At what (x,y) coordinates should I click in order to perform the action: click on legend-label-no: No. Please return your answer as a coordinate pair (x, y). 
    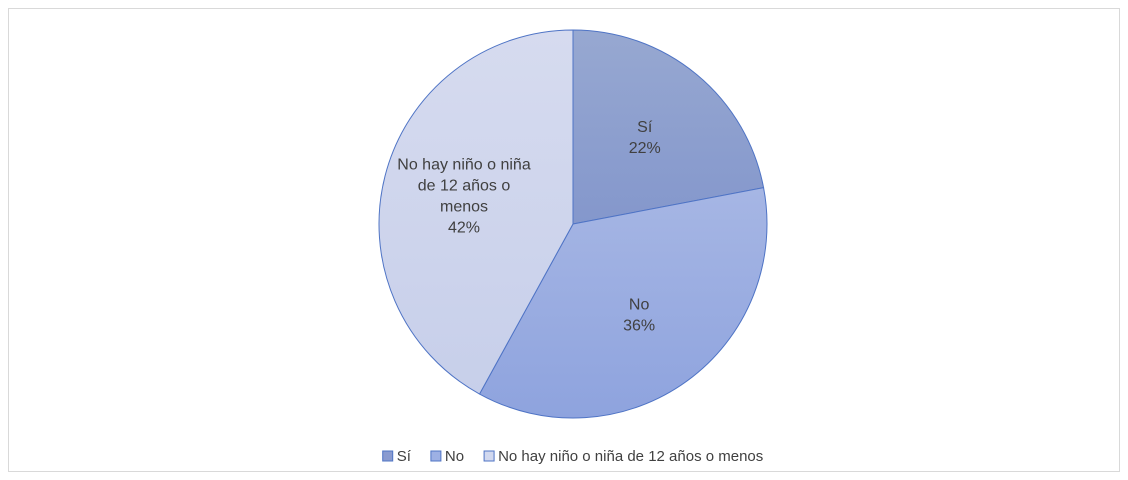
    Looking at the image, I should click on (454, 456).